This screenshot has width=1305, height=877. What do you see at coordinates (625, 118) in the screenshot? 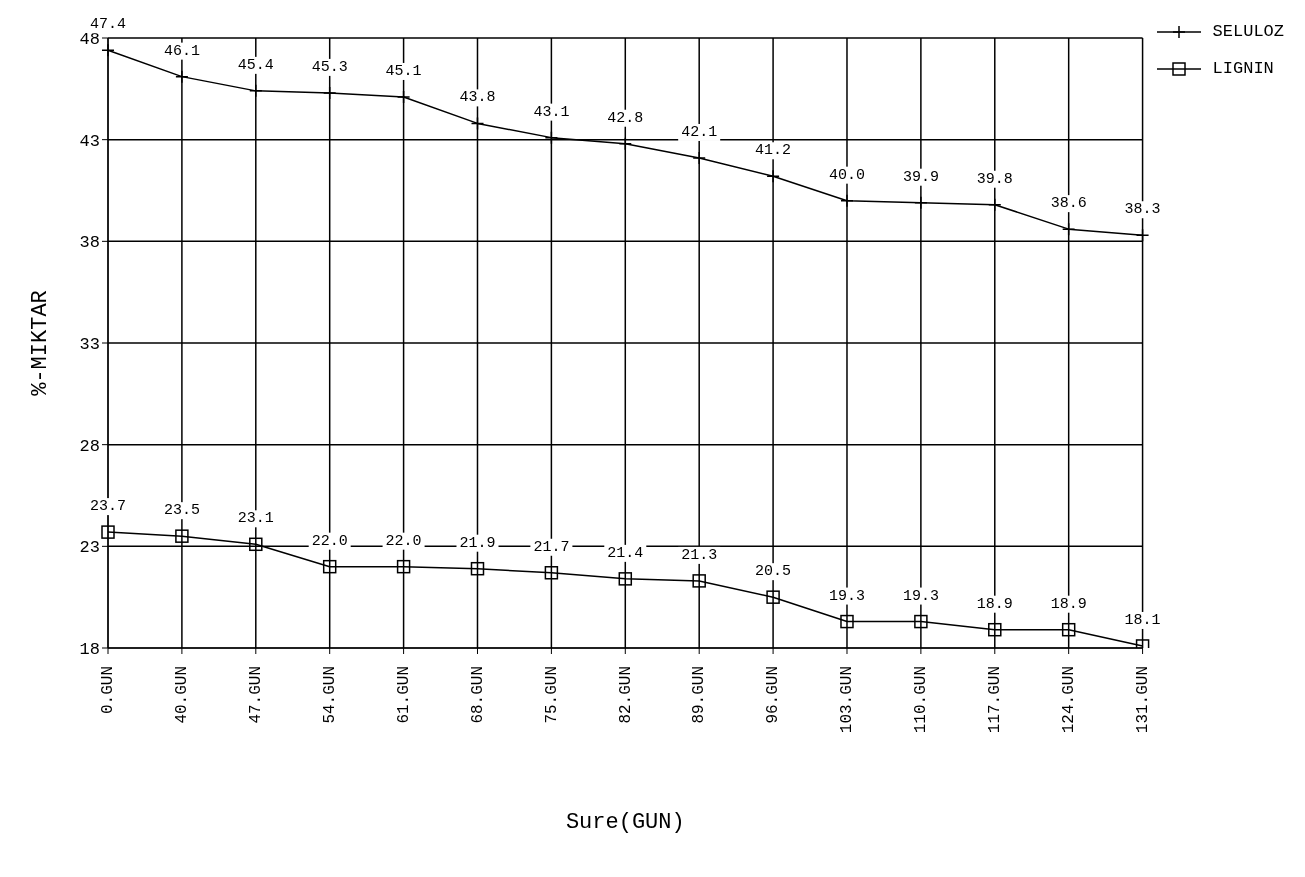
I see `data-label: 42.8` at bounding box center [625, 118].